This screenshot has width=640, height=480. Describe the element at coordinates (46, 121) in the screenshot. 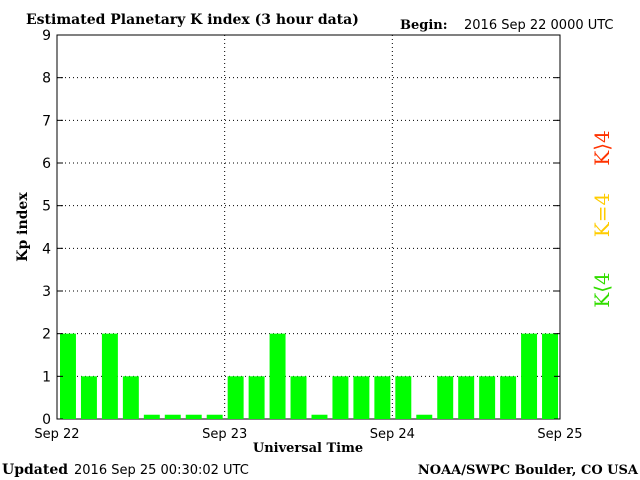

I see `y-tick-label: 7` at that location.